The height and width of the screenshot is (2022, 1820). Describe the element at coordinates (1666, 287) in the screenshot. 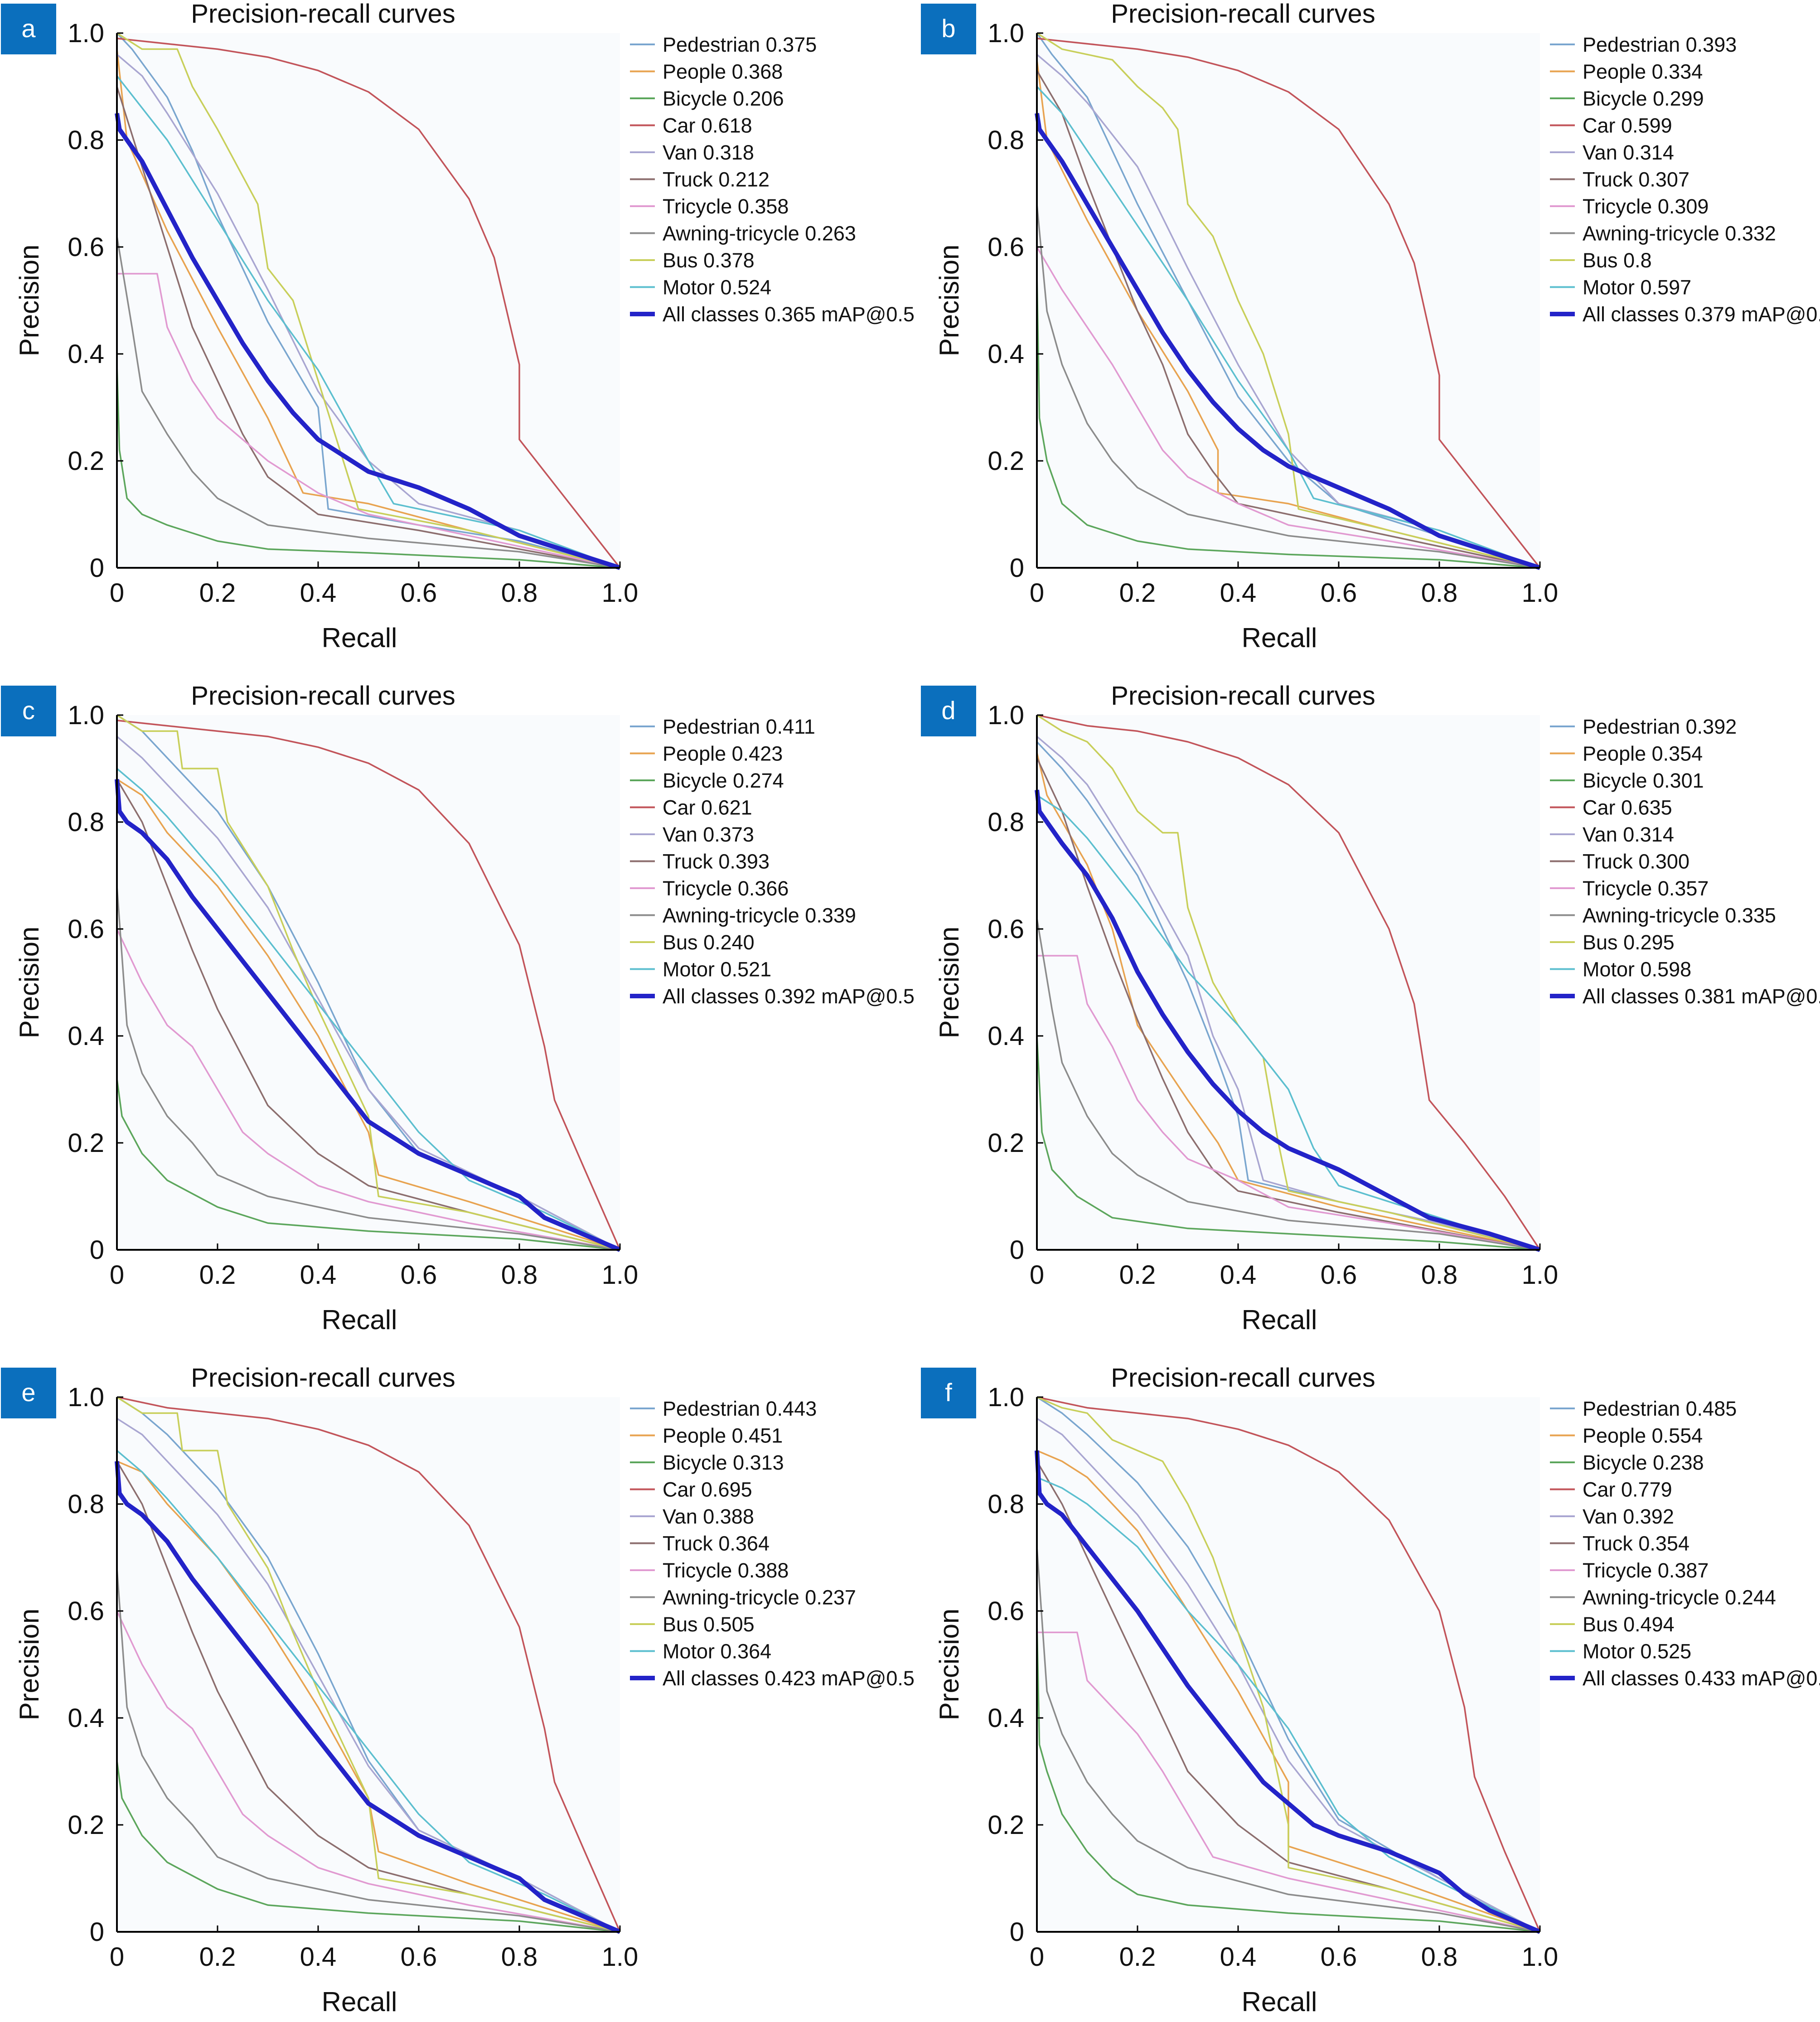

I see `legend-ap-value: 0.597` at that location.